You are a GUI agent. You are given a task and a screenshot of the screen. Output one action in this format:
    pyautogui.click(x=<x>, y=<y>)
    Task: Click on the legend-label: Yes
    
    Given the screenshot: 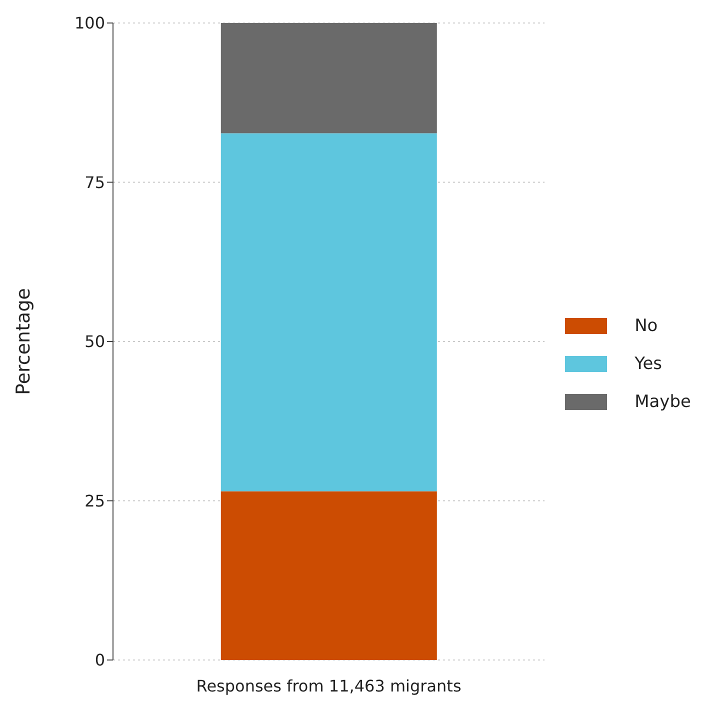 What is the action you would take?
    pyautogui.click(x=648, y=364)
    